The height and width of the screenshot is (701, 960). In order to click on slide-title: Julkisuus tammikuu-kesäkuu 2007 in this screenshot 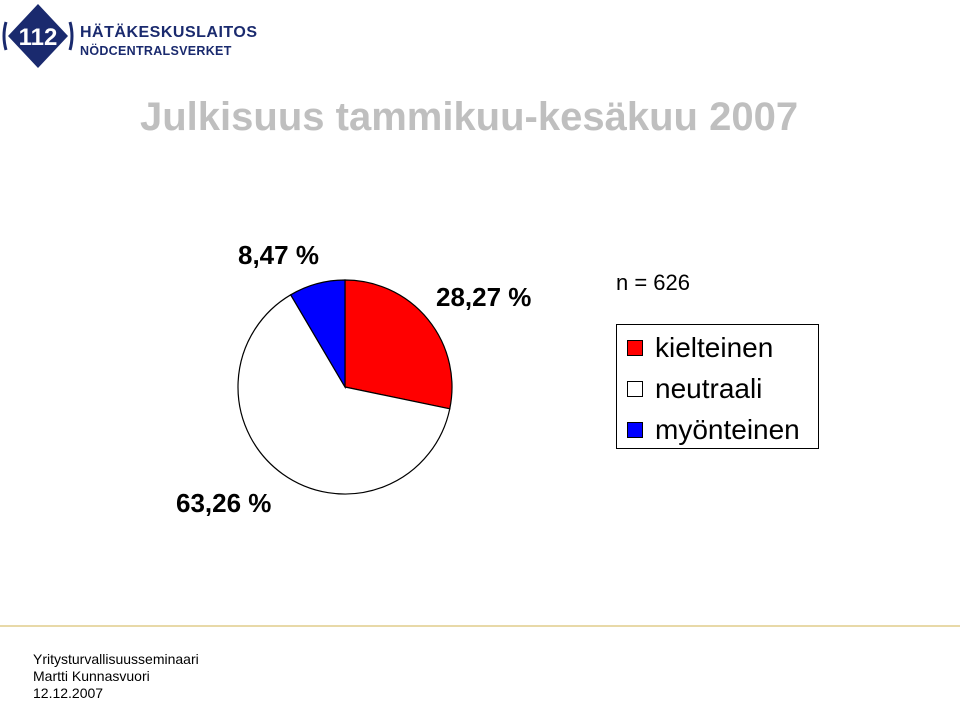, I will do `click(469, 117)`.